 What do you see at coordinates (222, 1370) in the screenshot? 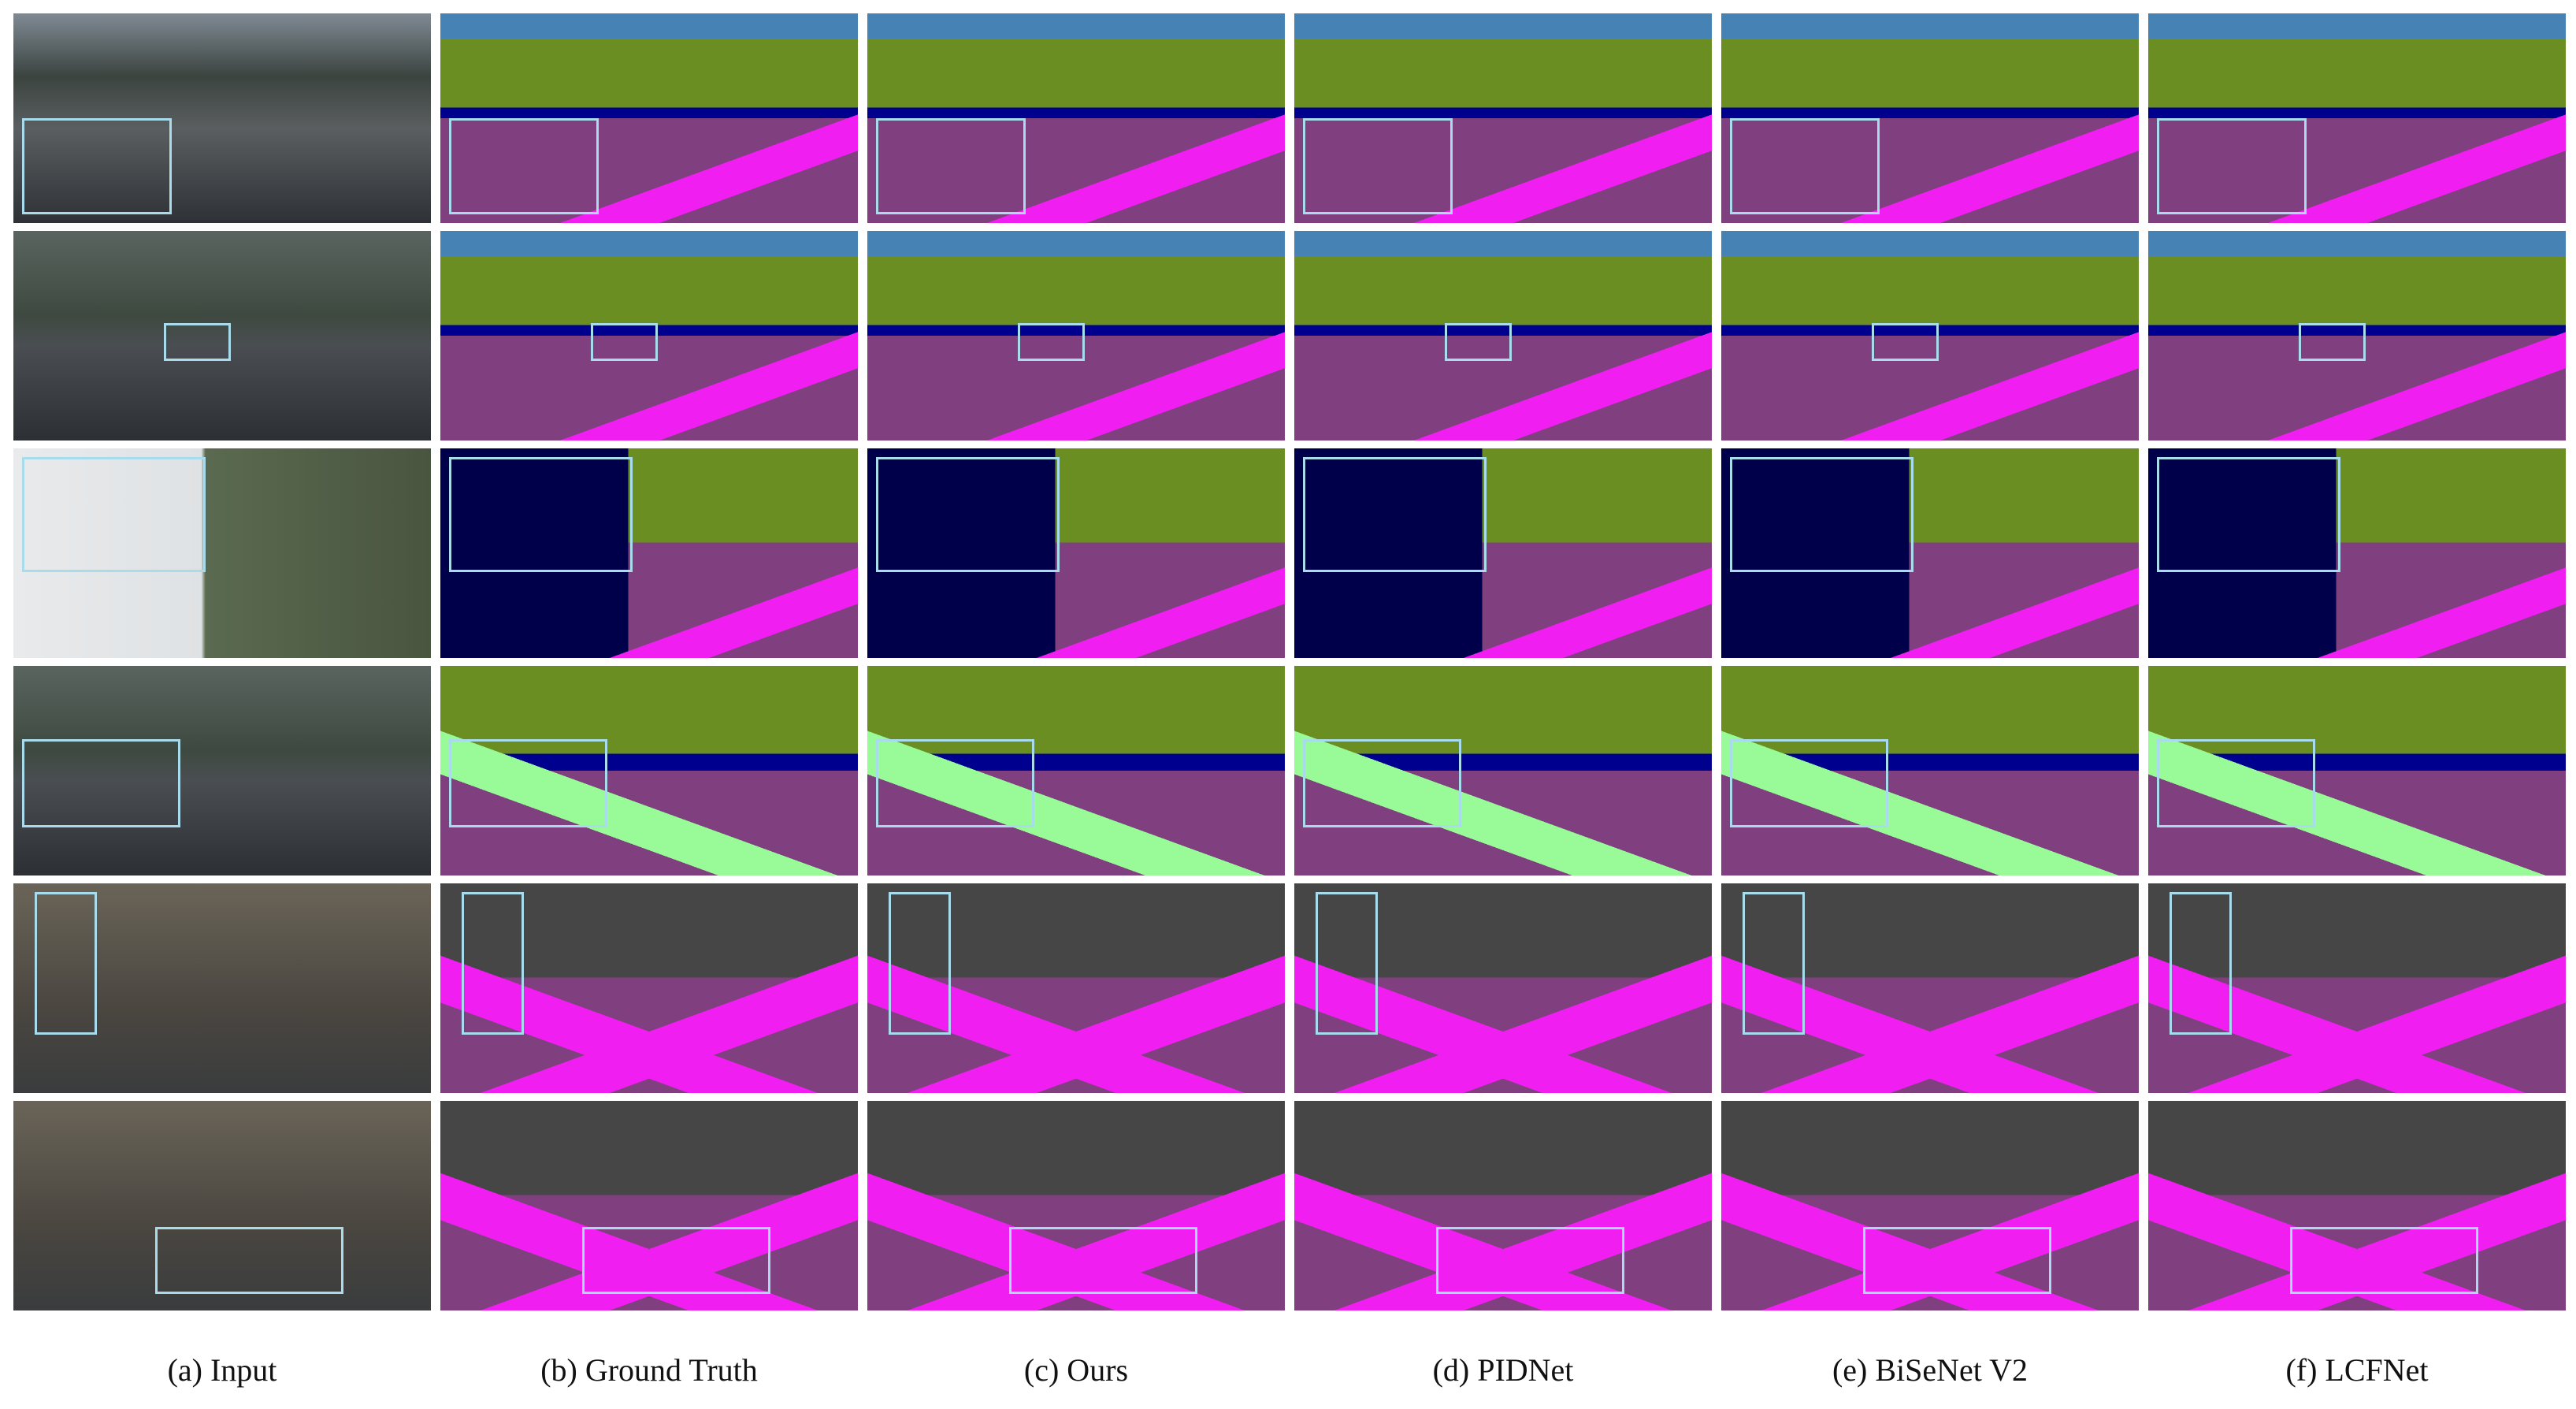
I see `caption: (a) Input` at bounding box center [222, 1370].